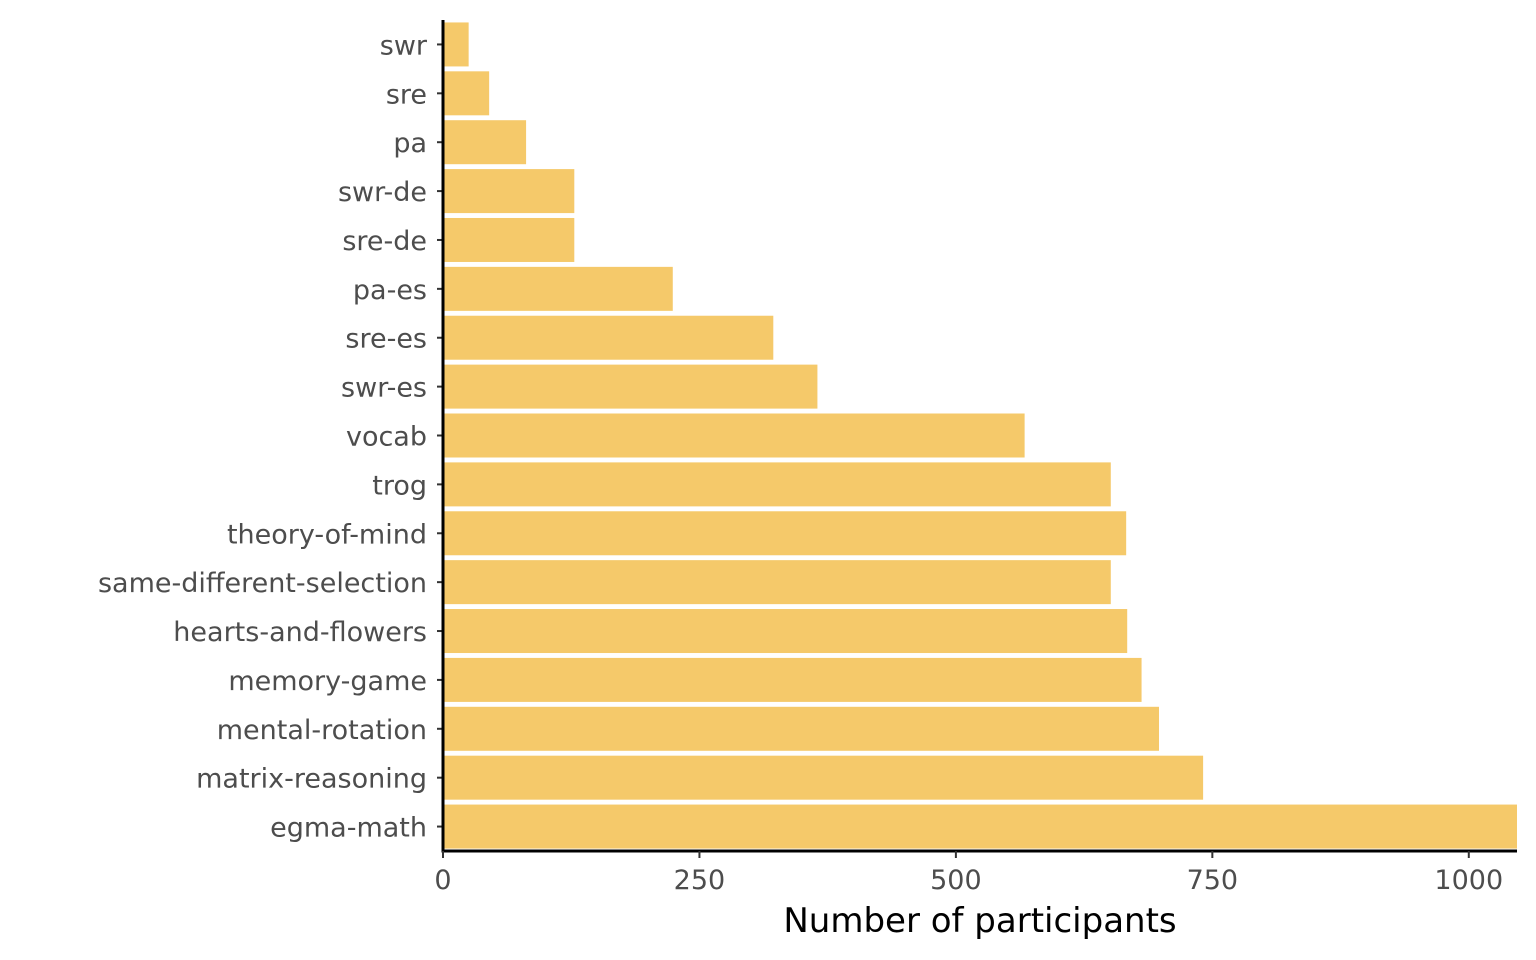 The height and width of the screenshot is (960, 1536). Describe the element at coordinates (466, 93) in the screenshot. I see `bar-sre` at that location.